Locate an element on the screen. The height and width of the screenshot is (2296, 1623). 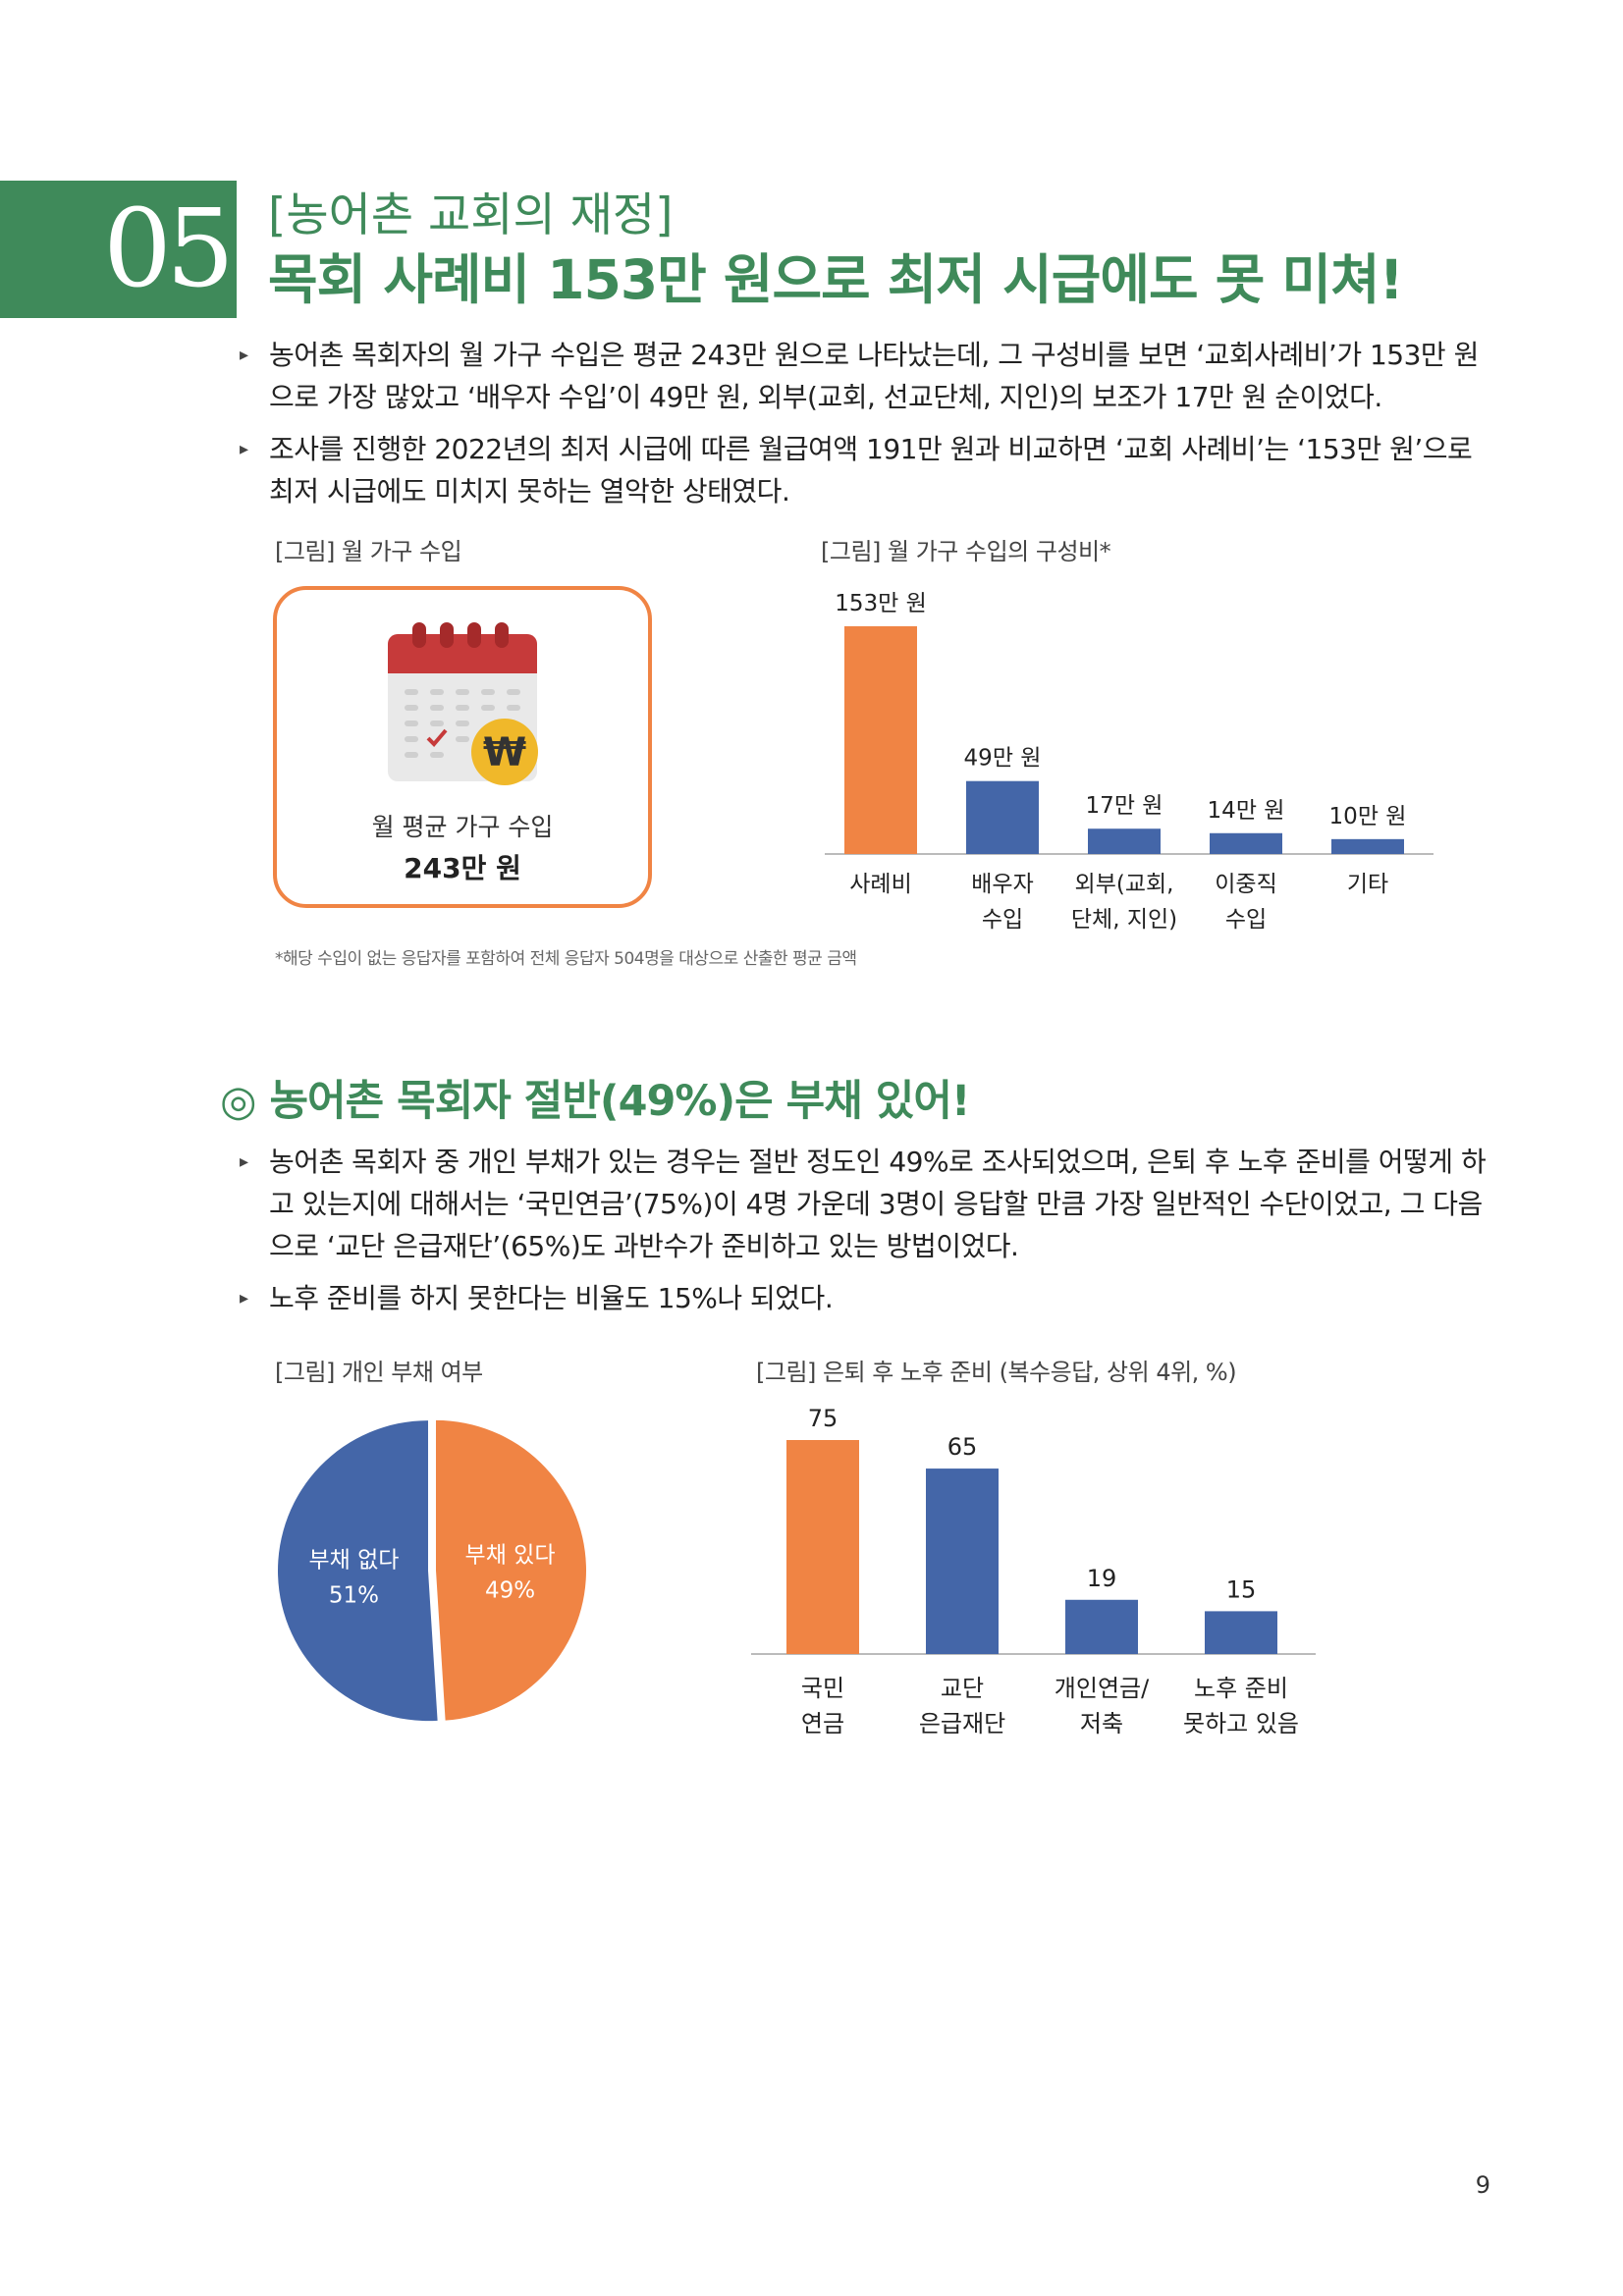
category-label: 외부(교회, is located at coordinates (1124, 884).